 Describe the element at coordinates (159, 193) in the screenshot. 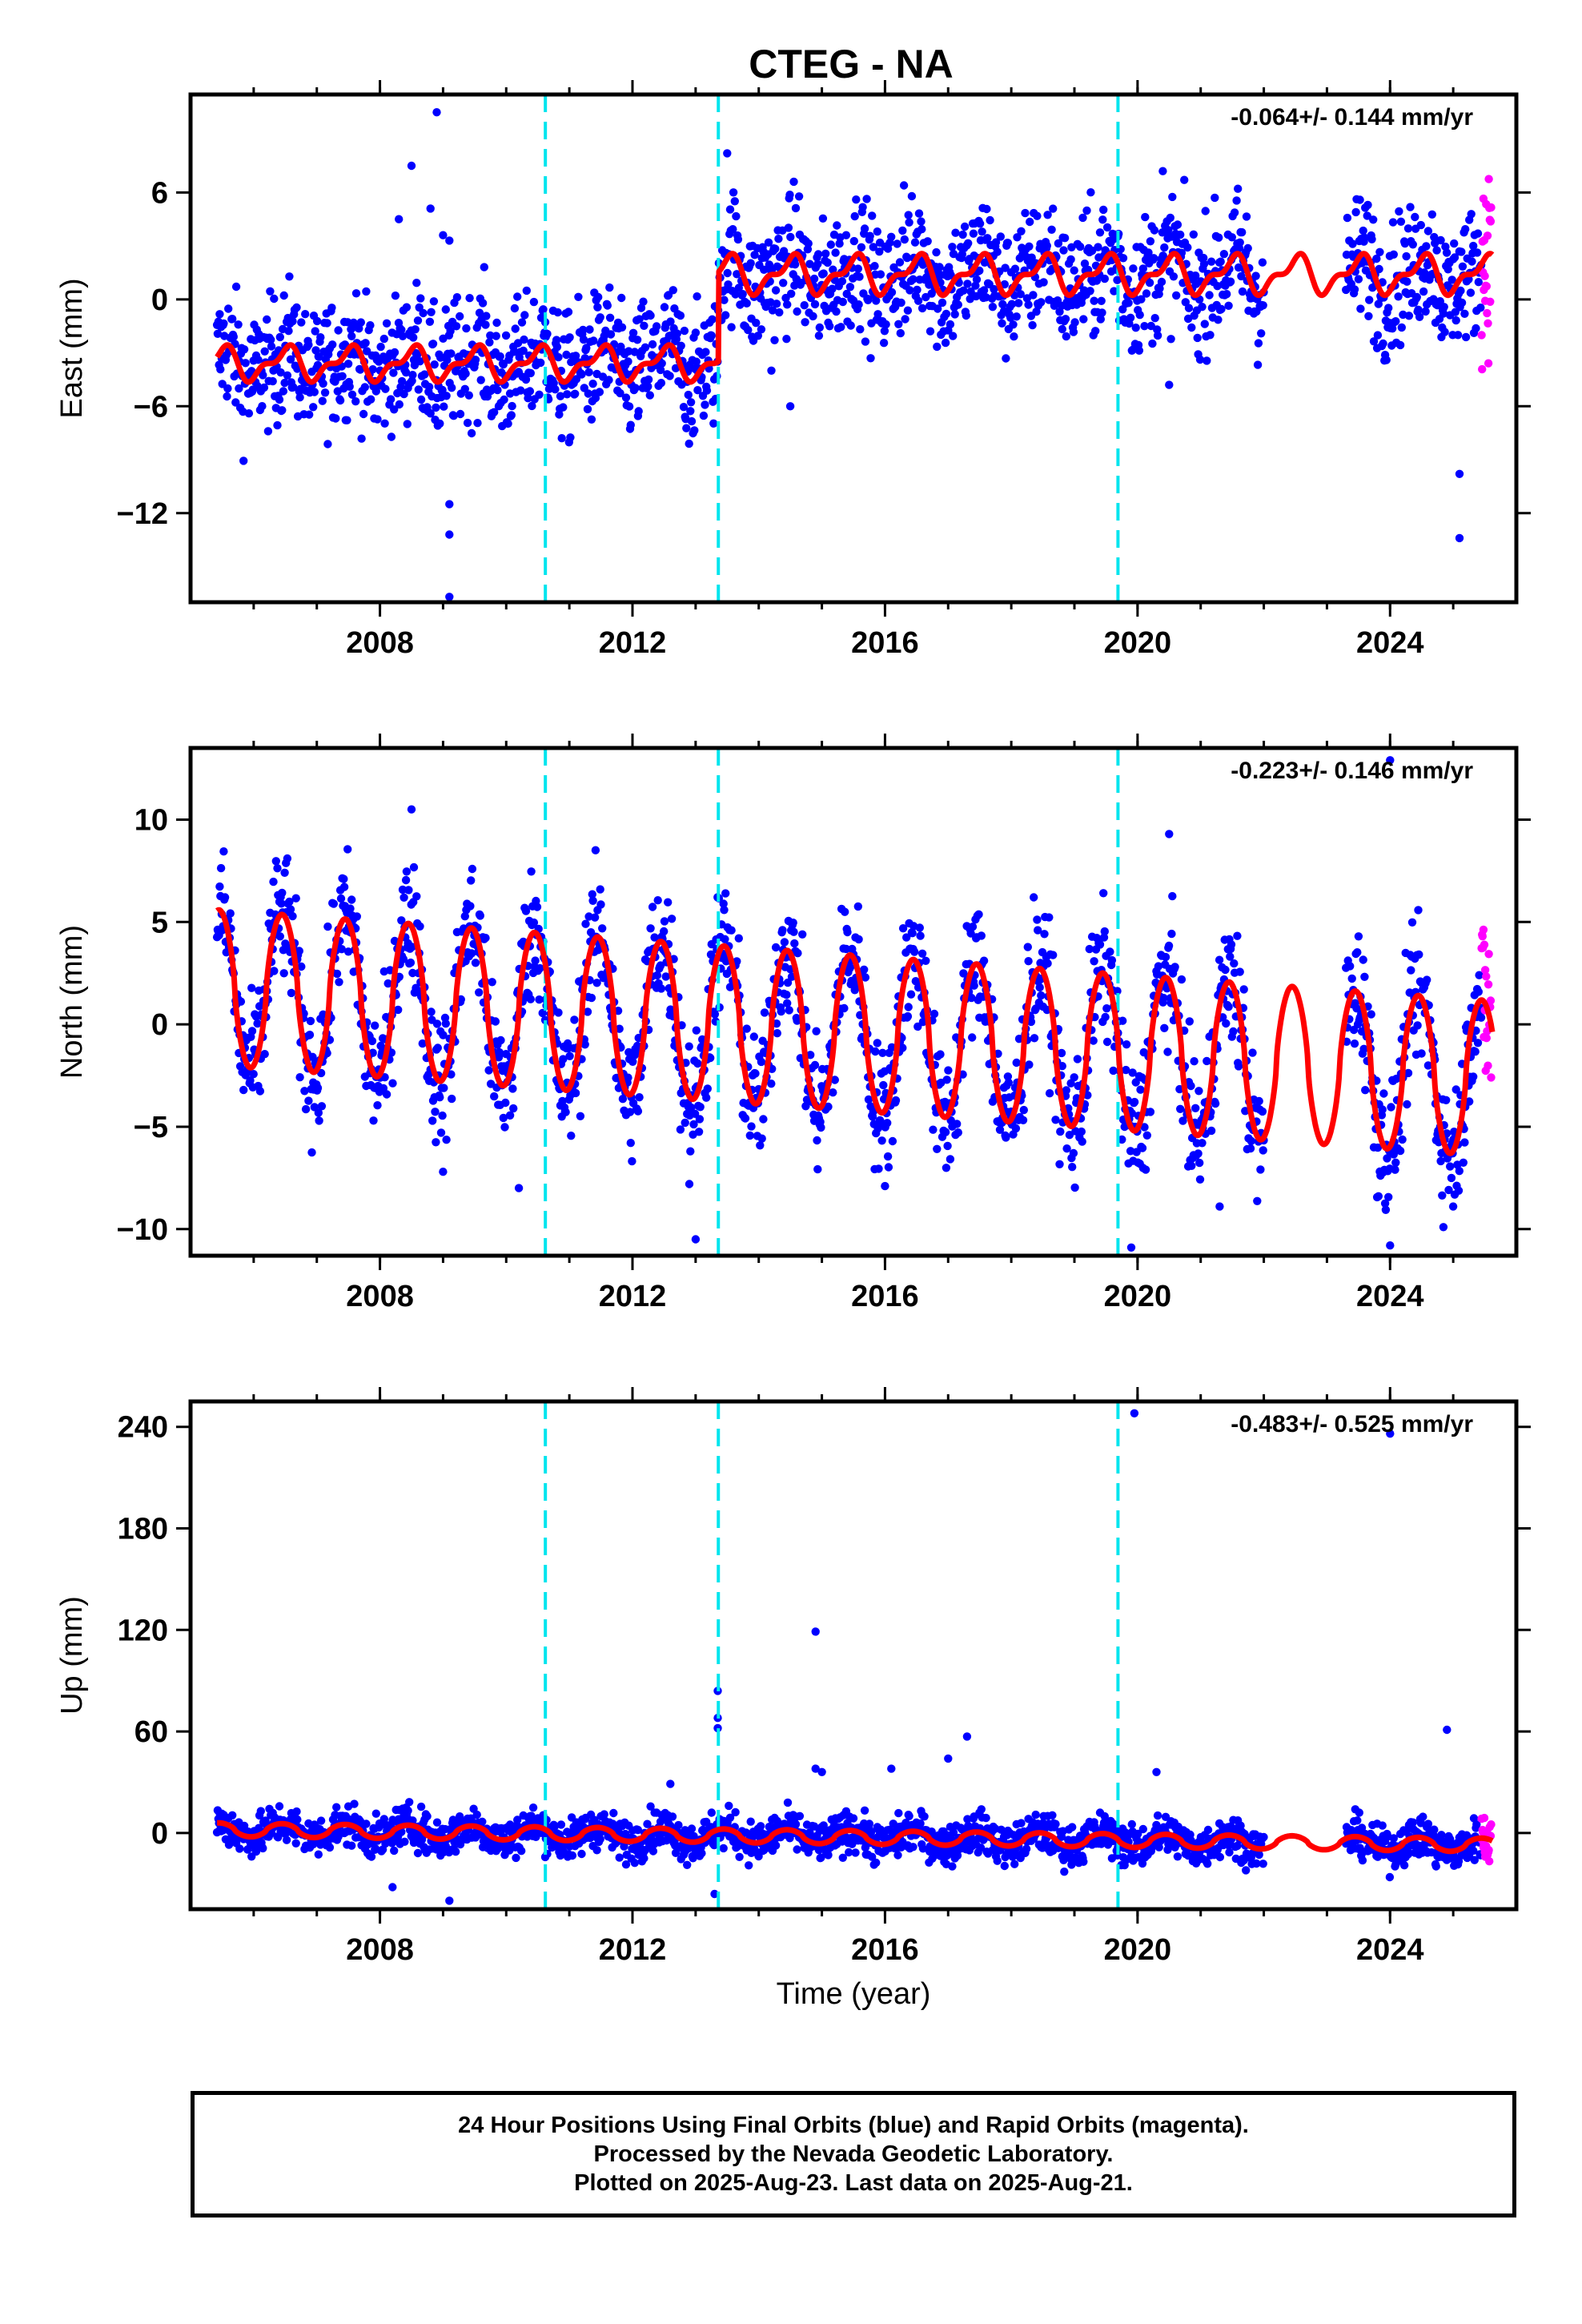

I see `east-ytick-label: 6` at that location.